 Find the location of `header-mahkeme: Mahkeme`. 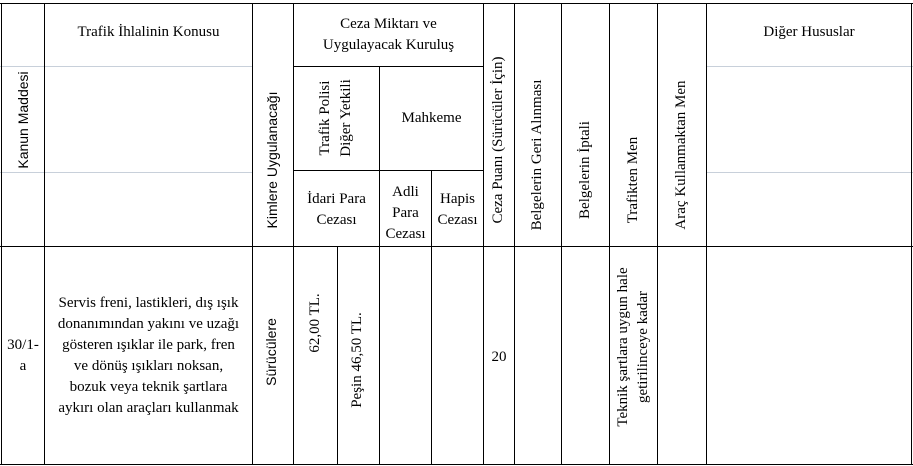

header-mahkeme: Mahkeme is located at coordinates (431, 118).